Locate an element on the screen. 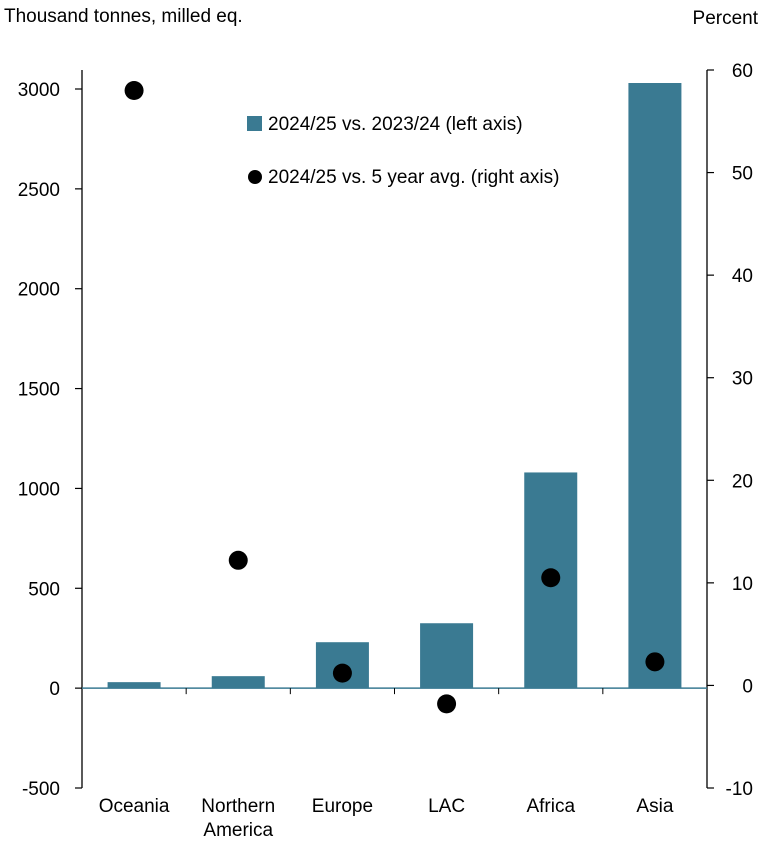 The height and width of the screenshot is (845, 764). category-label: Northern is located at coordinates (238, 806).